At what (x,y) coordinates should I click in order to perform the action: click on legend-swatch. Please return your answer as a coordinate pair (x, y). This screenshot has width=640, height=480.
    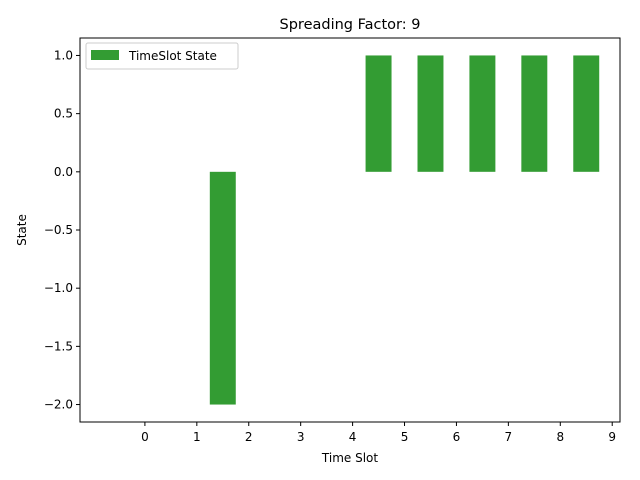
    Looking at the image, I should click on (105, 55).